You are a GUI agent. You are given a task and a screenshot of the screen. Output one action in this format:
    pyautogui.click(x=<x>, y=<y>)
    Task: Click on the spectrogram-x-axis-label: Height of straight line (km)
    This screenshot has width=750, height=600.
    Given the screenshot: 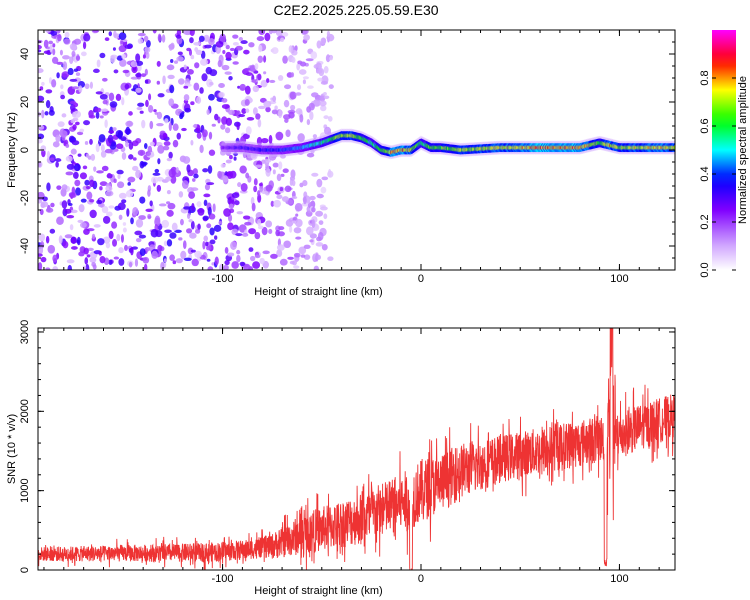 What is the action you would take?
    pyautogui.click(x=318, y=292)
    